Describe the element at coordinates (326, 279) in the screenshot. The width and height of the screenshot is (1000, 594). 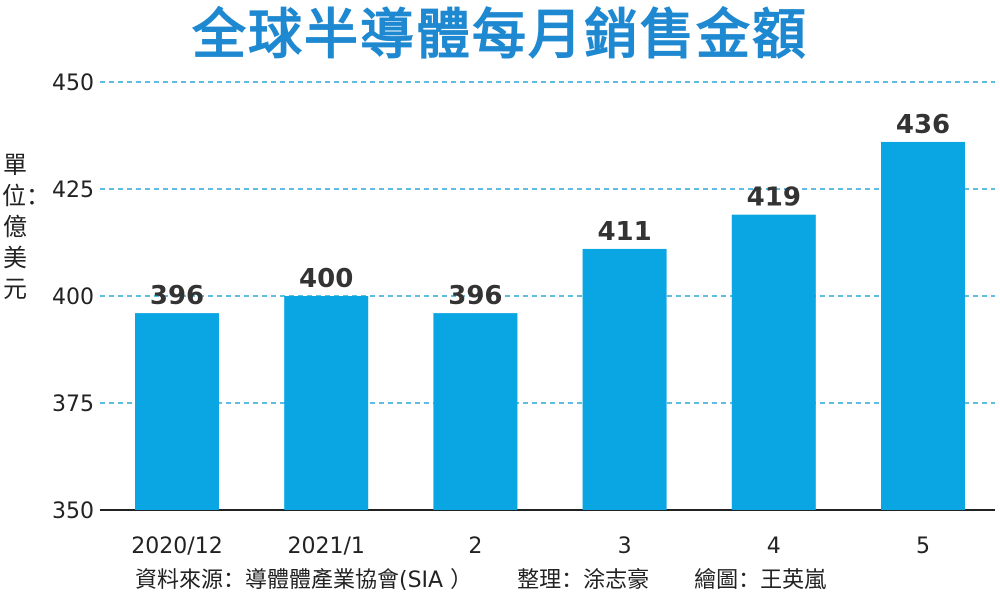
I see `data-label: 400` at that location.